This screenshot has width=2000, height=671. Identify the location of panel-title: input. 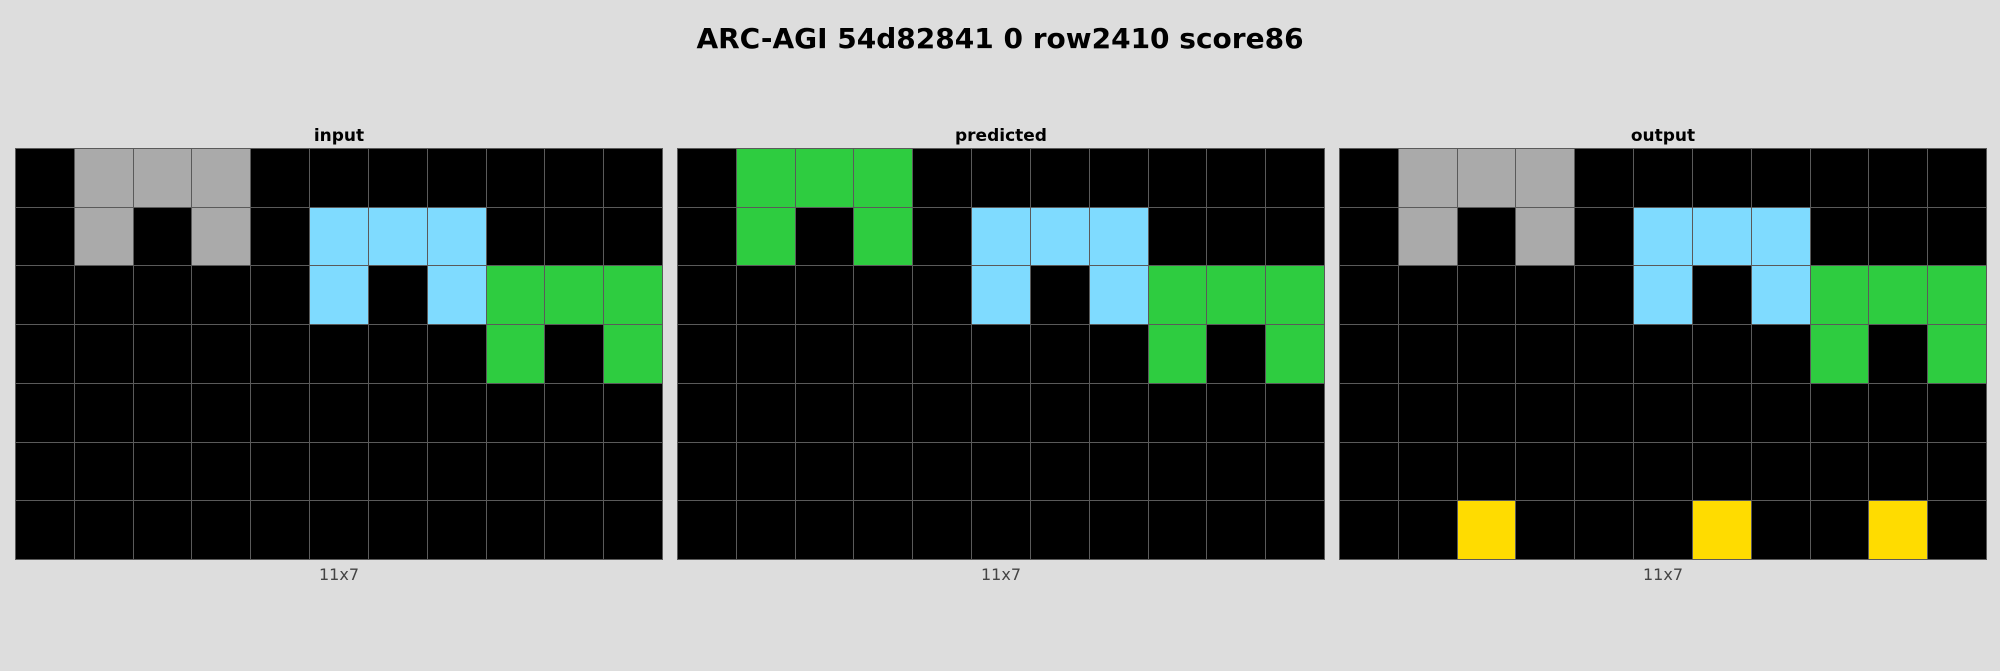
(339, 136).